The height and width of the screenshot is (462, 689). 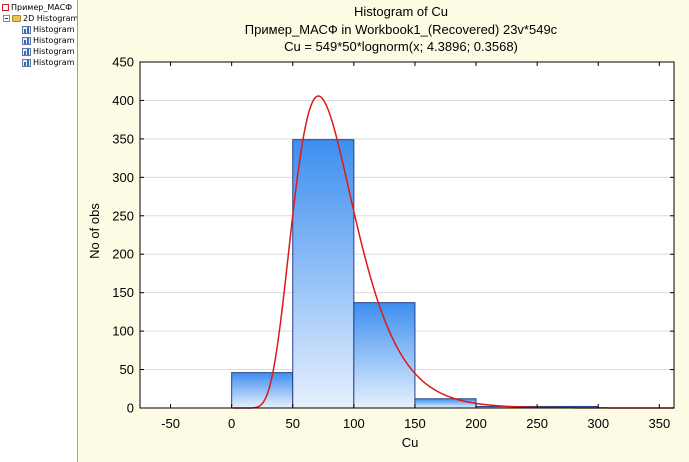 I want to click on y-axis-label: No of obs, so click(x=94, y=231).